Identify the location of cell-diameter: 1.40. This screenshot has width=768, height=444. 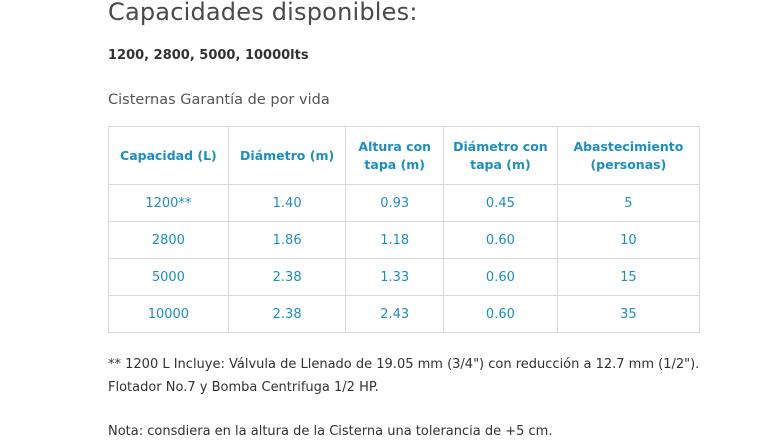
(287, 203).